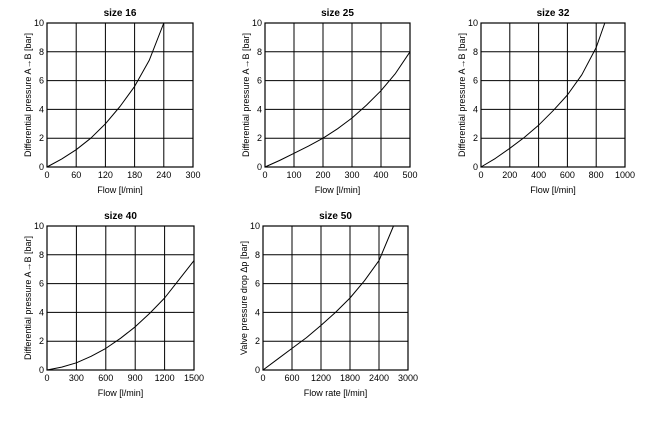  Describe the element at coordinates (379, 378) in the screenshot. I see `chart-5-xtick-label: 2400` at that location.